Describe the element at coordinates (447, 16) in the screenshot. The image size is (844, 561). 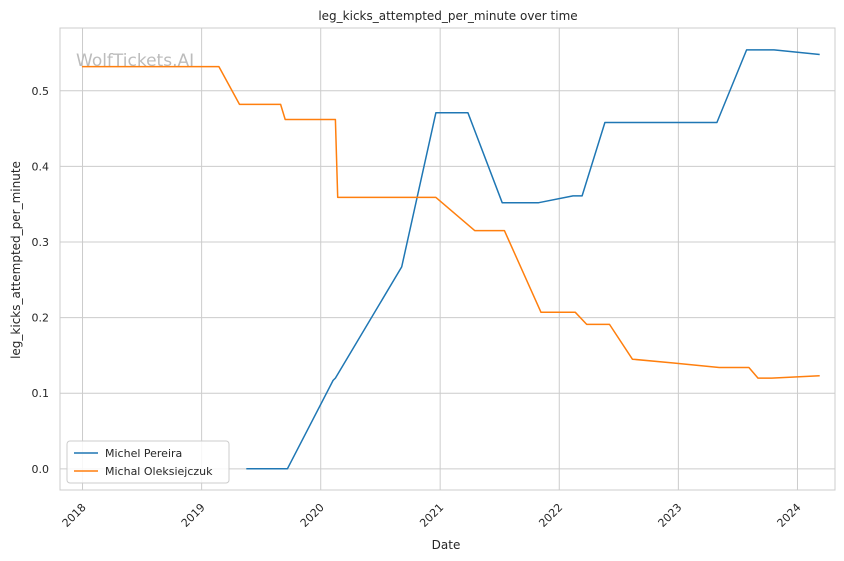
I see `chart-title: leg_kicks_attempted_per_minute over time` at that location.